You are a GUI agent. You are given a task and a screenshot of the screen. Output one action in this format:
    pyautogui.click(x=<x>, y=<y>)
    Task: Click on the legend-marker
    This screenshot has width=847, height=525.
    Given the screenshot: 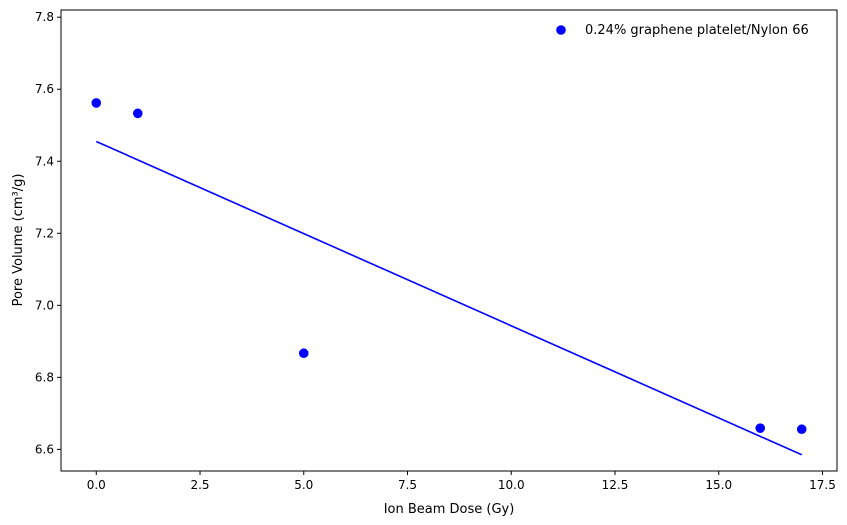 What is the action you would take?
    pyautogui.click(x=561, y=30)
    